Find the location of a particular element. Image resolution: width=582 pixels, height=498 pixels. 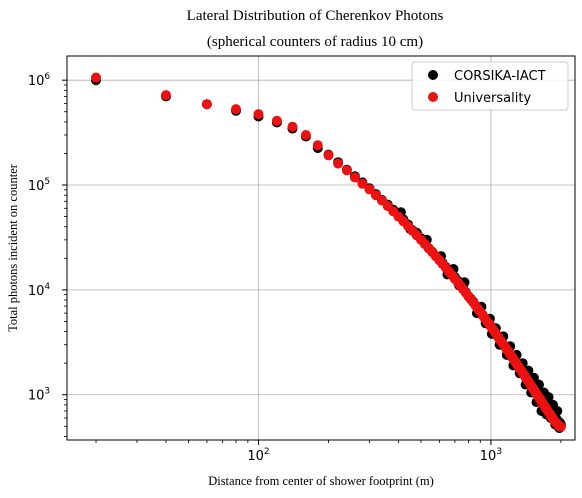

y-tick-label: 103 is located at coordinates (39, 395).